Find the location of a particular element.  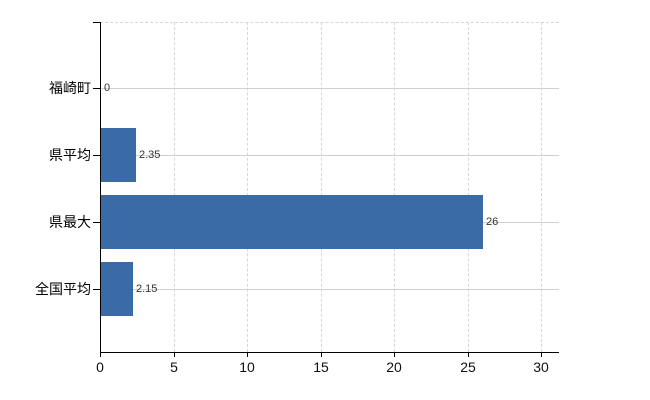

x-tick-label: 30 is located at coordinates (541, 367).